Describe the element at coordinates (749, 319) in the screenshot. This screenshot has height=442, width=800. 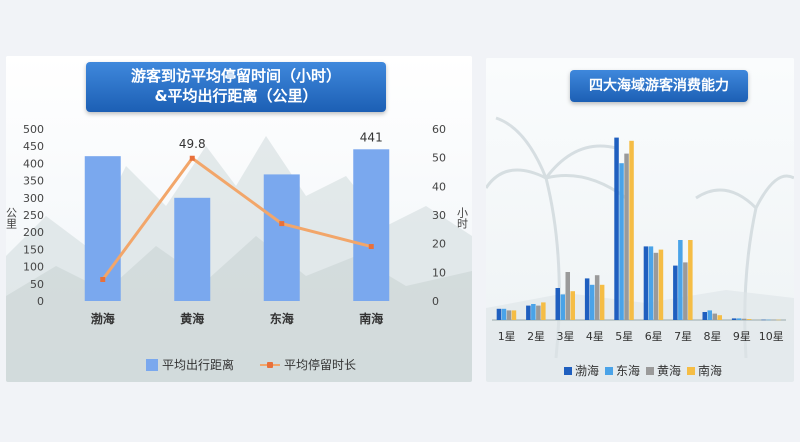
I see `bar-南海-9星` at that location.